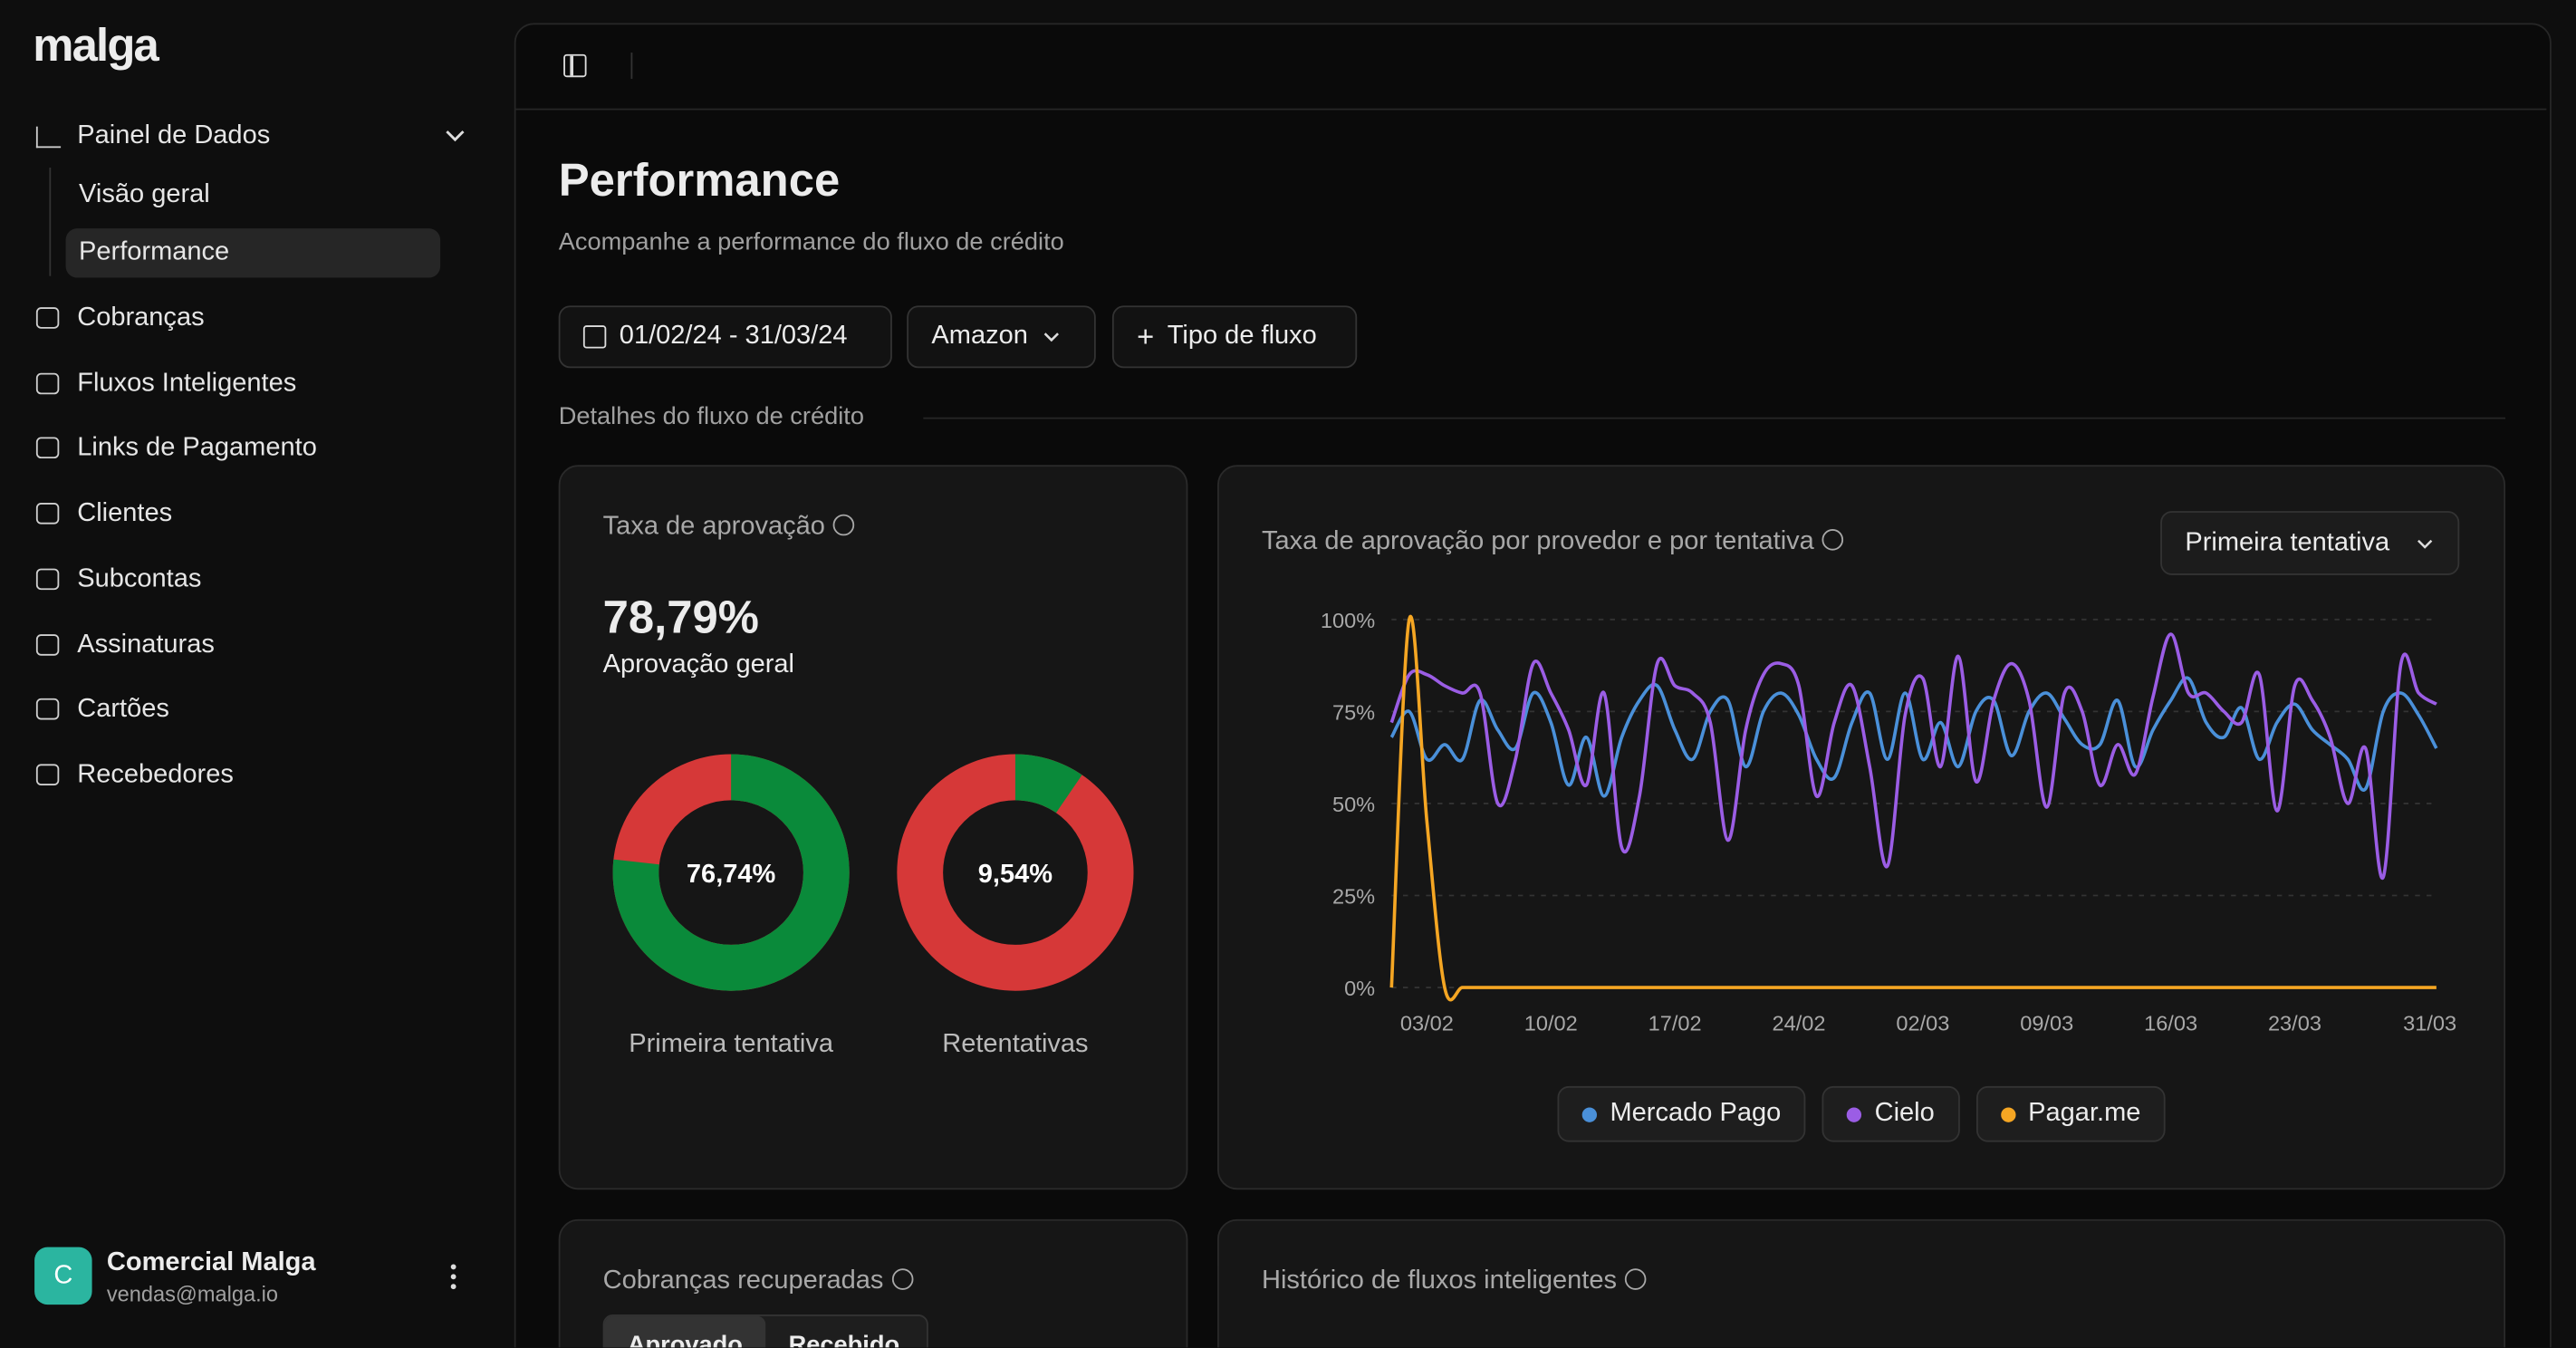 The height and width of the screenshot is (1348, 2576). Describe the element at coordinates (63, 1276) in the screenshot. I see `avatar: C` at that location.